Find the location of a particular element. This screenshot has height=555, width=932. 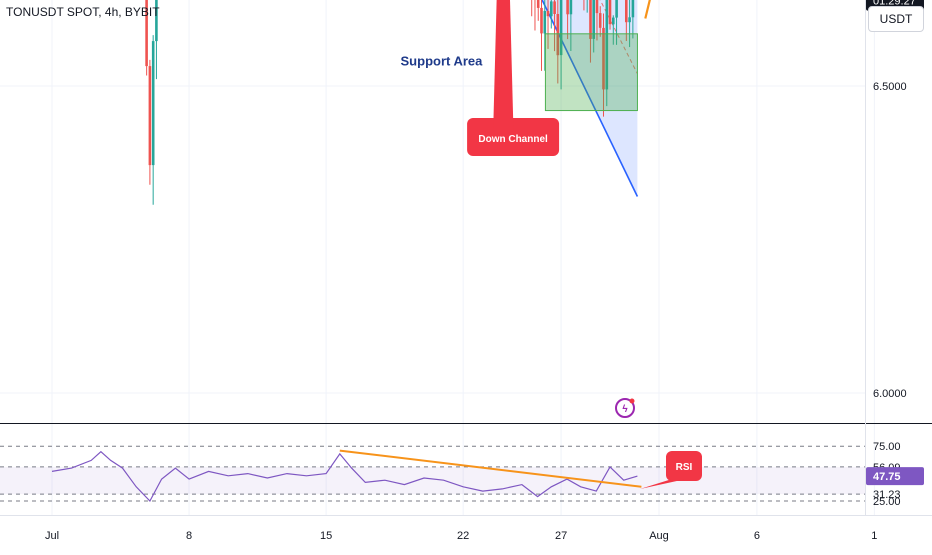

chart-title: TONUSDT SPOT, 4h, BYBIT is located at coordinates (83, 12).